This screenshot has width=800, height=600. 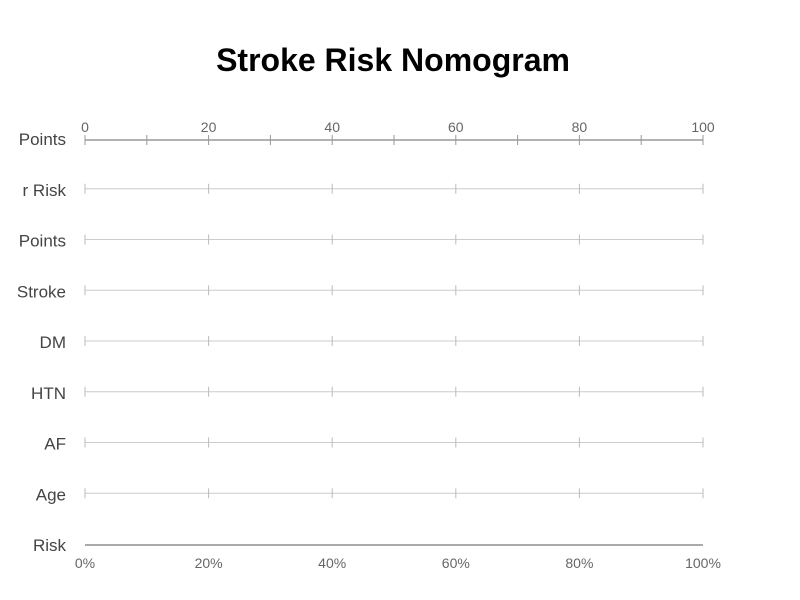 What do you see at coordinates (41, 291) in the screenshot?
I see `row-label: Stroke` at bounding box center [41, 291].